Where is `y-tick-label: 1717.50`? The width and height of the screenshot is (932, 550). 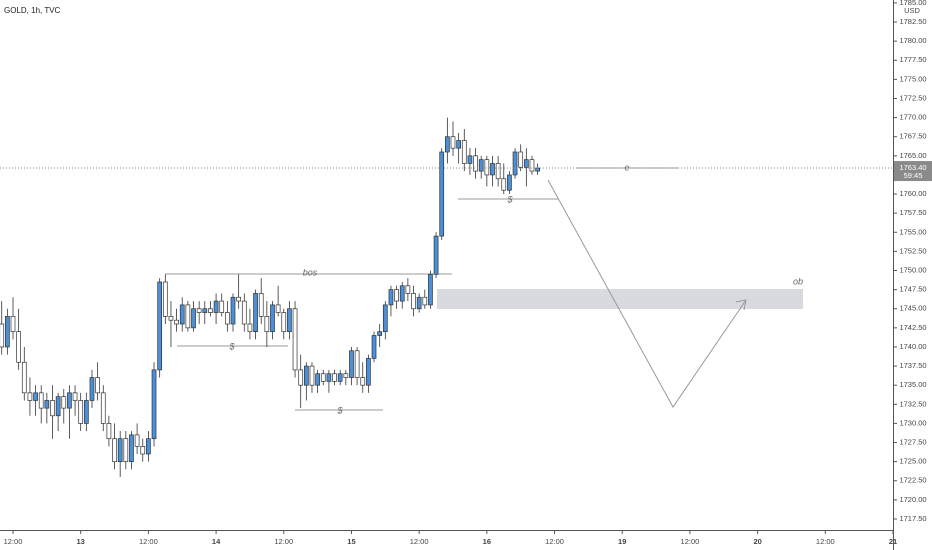
y-tick-label: 1717.50 is located at coordinates (912, 518).